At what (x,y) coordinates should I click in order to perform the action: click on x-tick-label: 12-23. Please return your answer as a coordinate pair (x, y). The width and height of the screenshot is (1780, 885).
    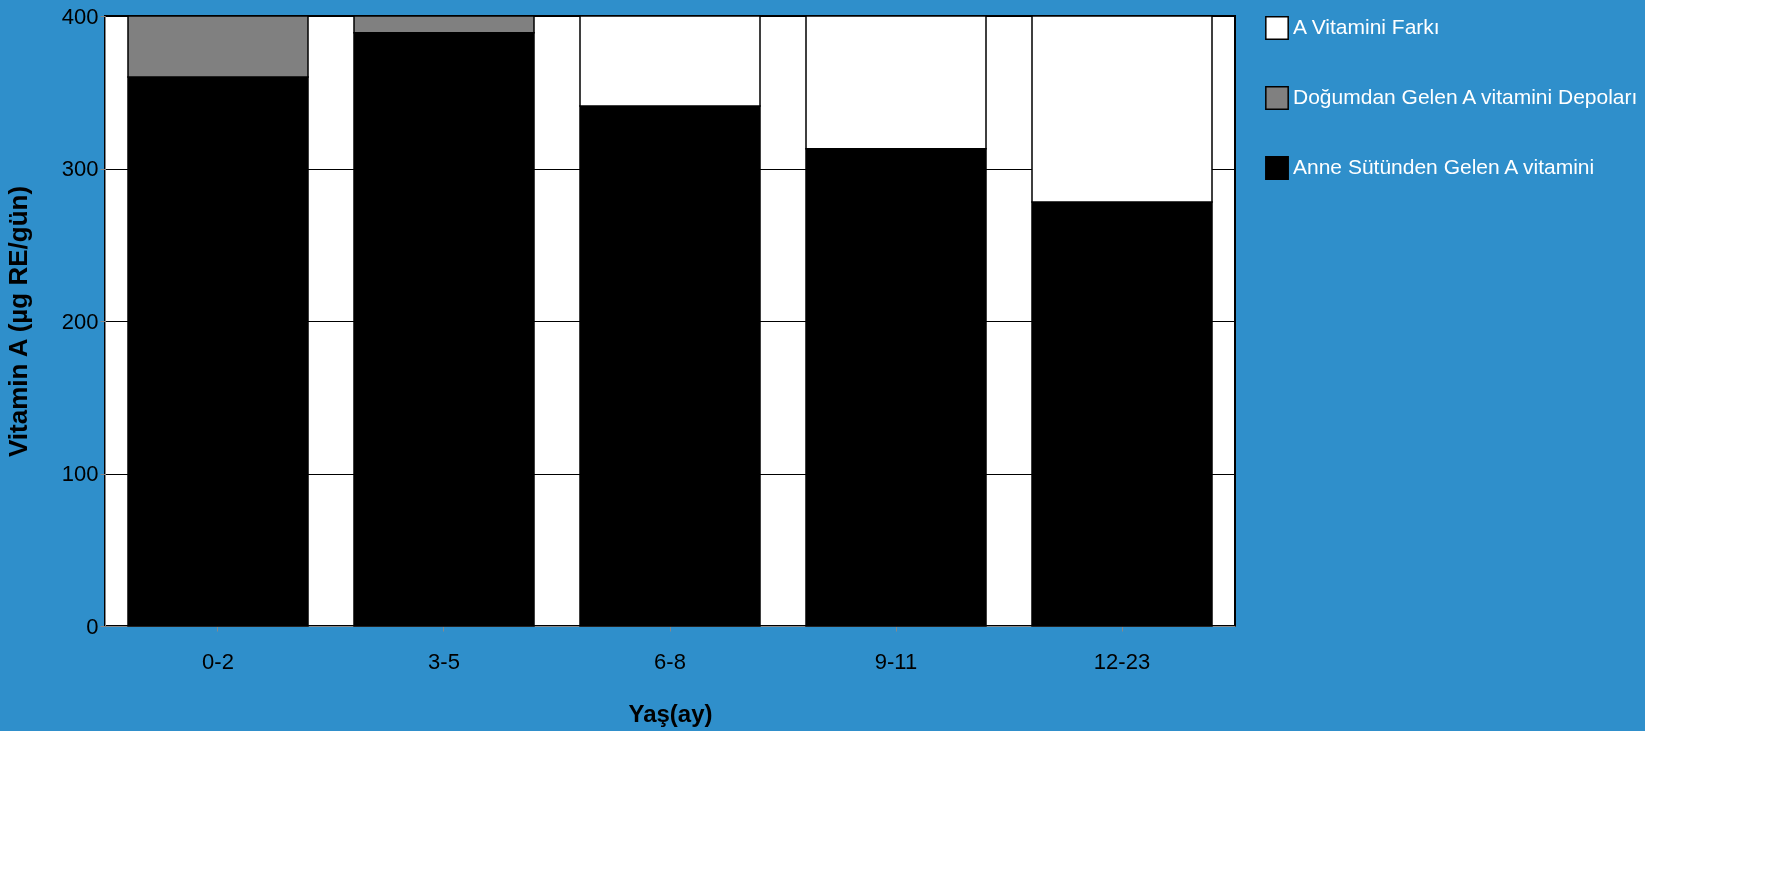
    Looking at the image, I should click on (1122, 661).